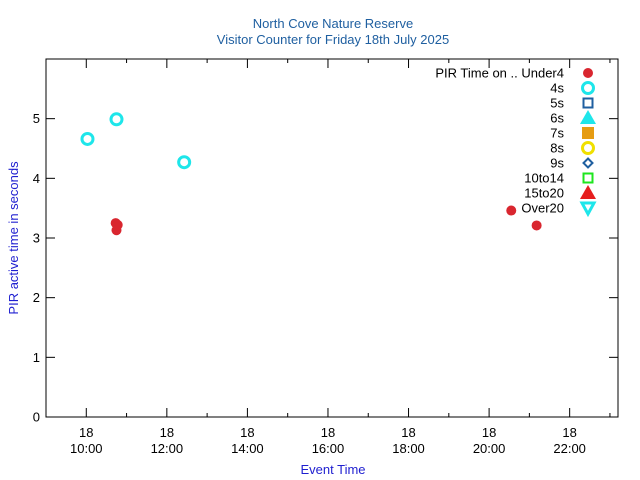 The width and height of the screenshot is (640, 480). What do you see at coordinates (588, 103) in the screenshot?
I see `legend-marker-5s` at bounding box center [588, 103].